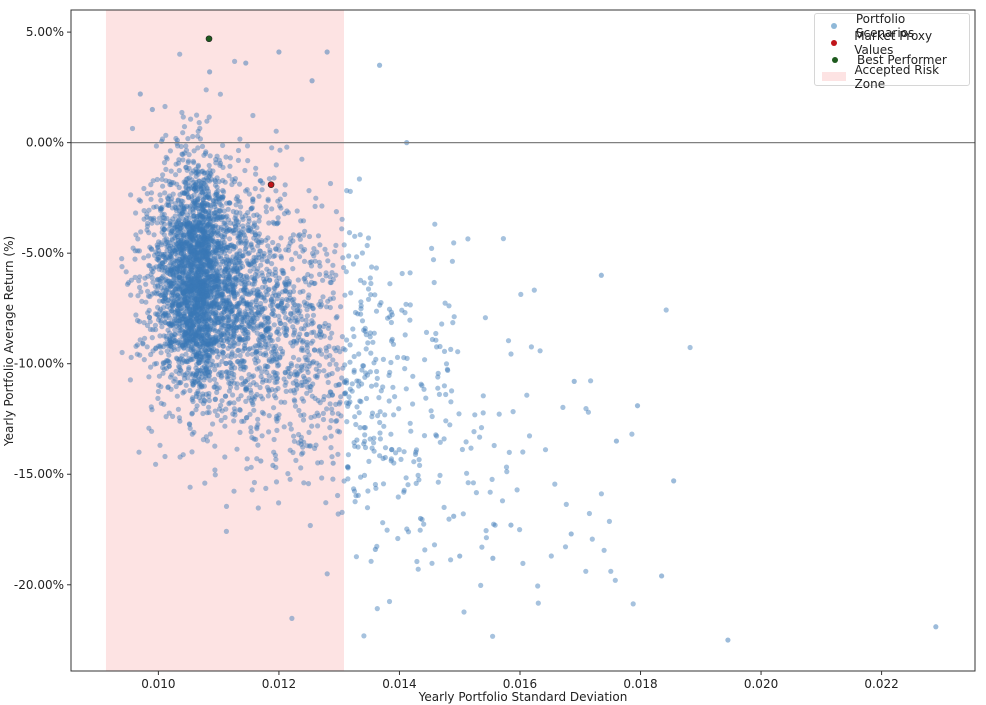 This screenshot has height=705, width=986. I want to click on portfolio-scenarios-marker-icon, so click(834, 25).